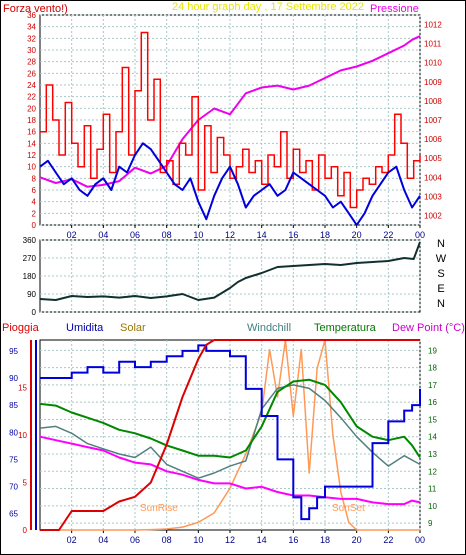  Describe the element at coordinates (348, 508) in the screenshot. I see `sunset-annotation: SunSet` at that location.